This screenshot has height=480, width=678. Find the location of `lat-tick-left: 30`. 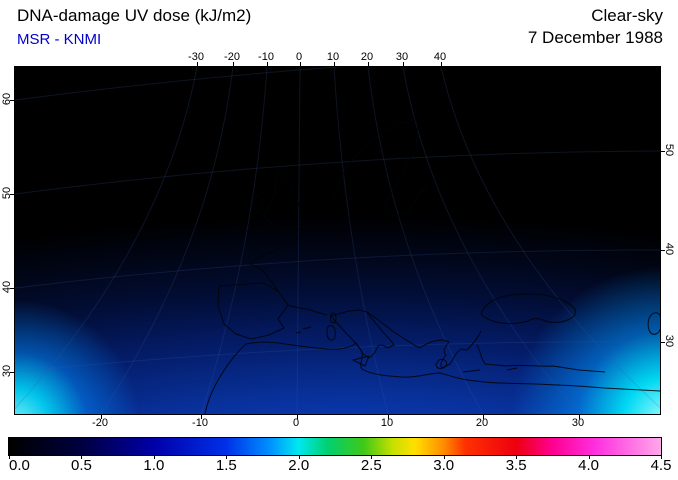

lat-tick-left: 30 is located at coordinates (7, 371).